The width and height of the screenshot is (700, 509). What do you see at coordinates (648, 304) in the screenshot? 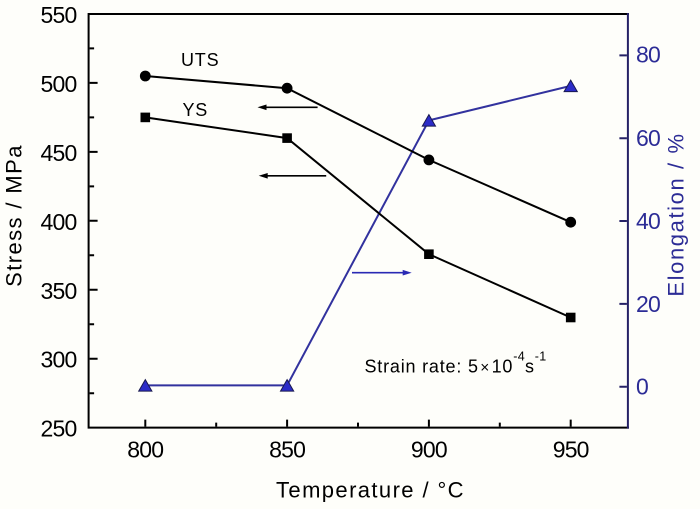
I see `svg-text: 20` at bounding box center [648, 304].